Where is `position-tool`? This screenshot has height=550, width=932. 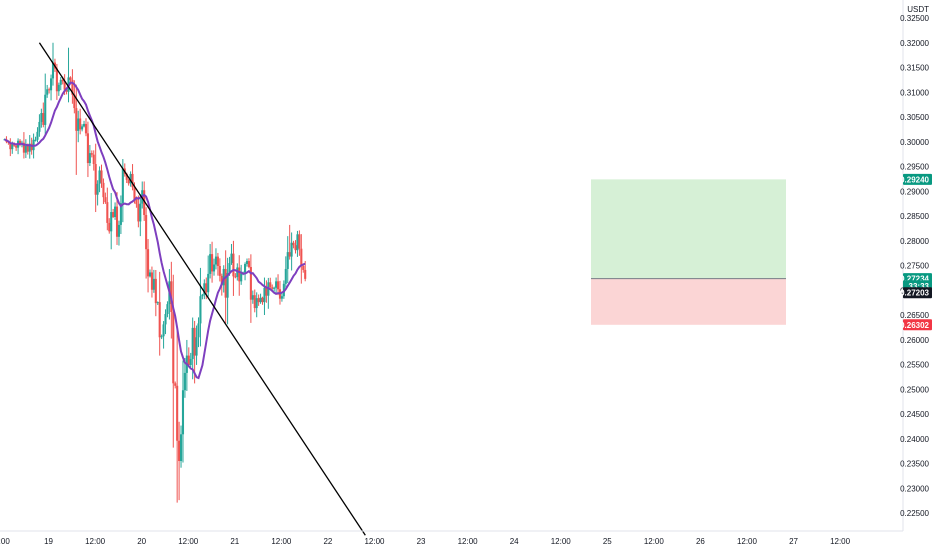 position-tool is located at coordinates (688, 252).